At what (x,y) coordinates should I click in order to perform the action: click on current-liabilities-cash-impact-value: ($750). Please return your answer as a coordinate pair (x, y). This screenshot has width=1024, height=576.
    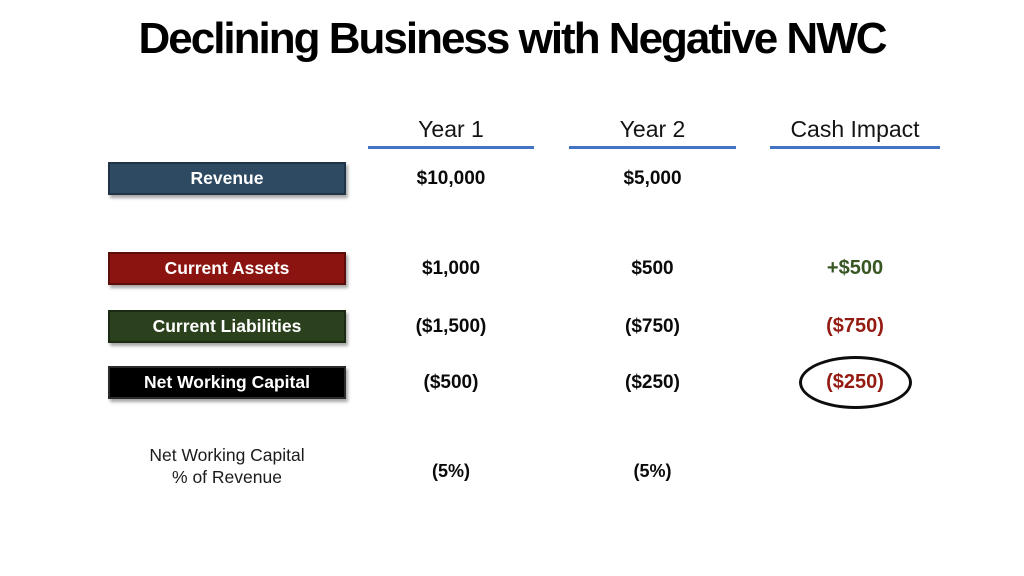
    Looking at the image, I should click on (855, 326).